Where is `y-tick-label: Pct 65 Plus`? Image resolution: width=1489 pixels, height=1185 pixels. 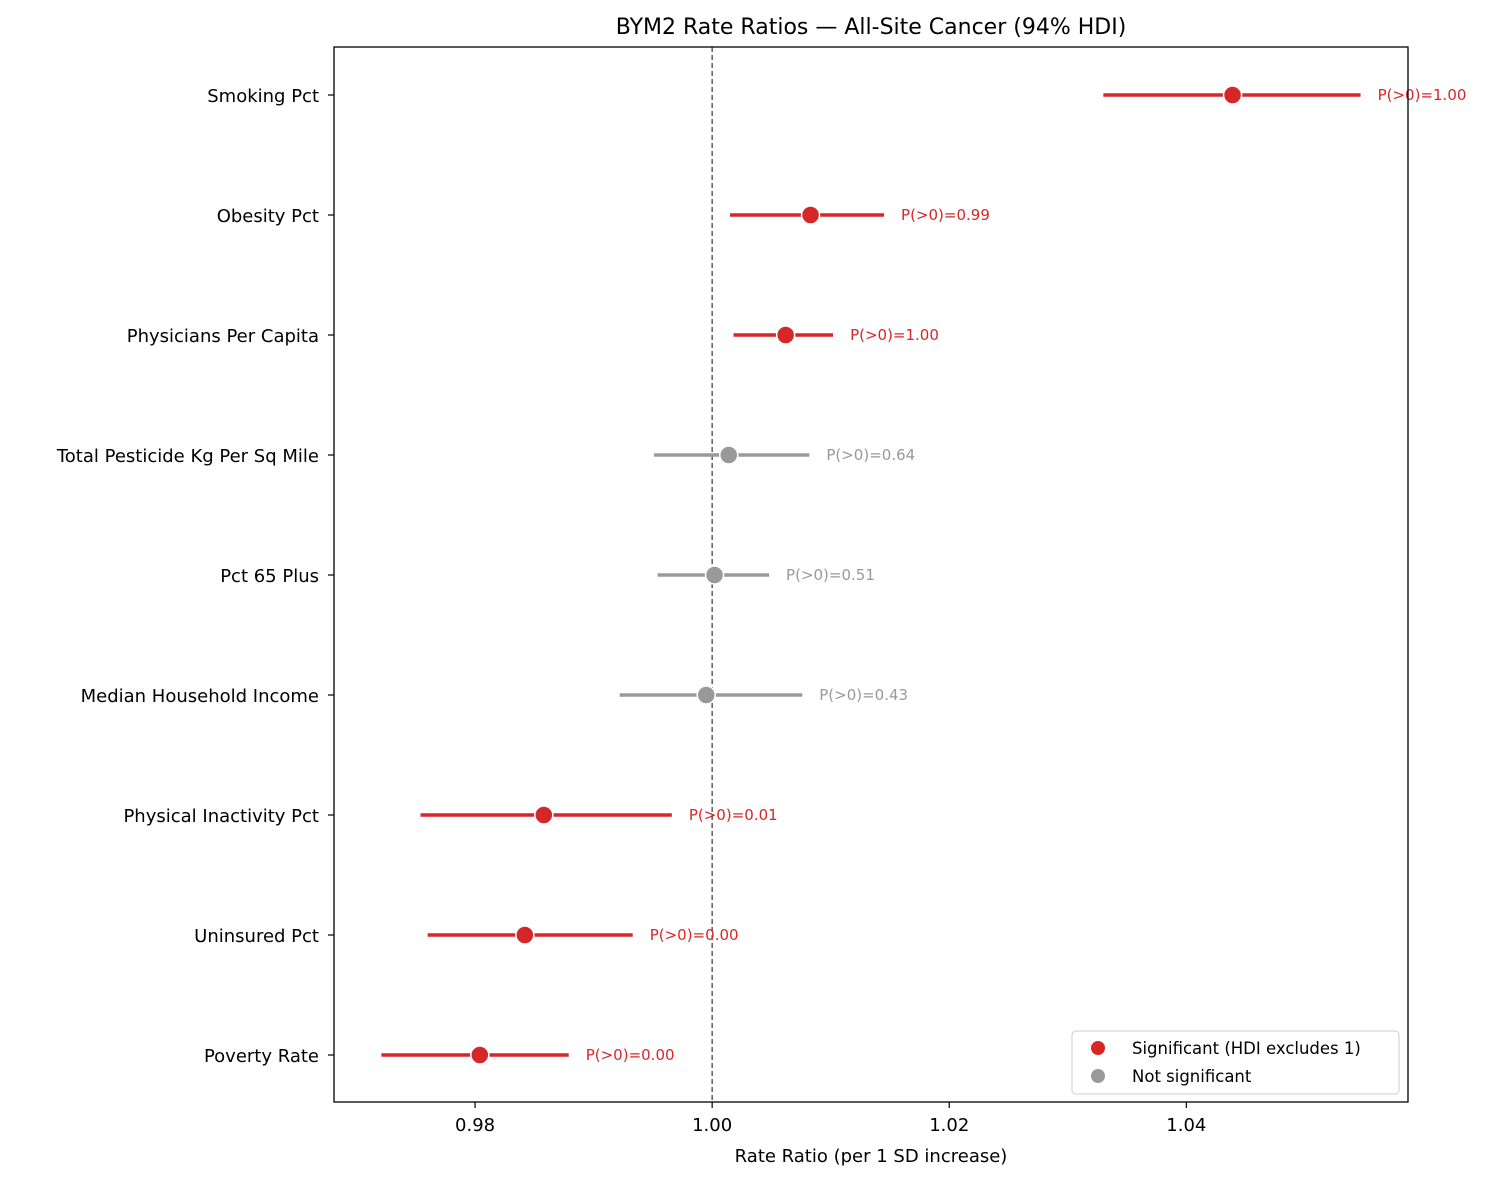
y-tick-label: Pct 65 Plus is located at coordinates (269, 576).